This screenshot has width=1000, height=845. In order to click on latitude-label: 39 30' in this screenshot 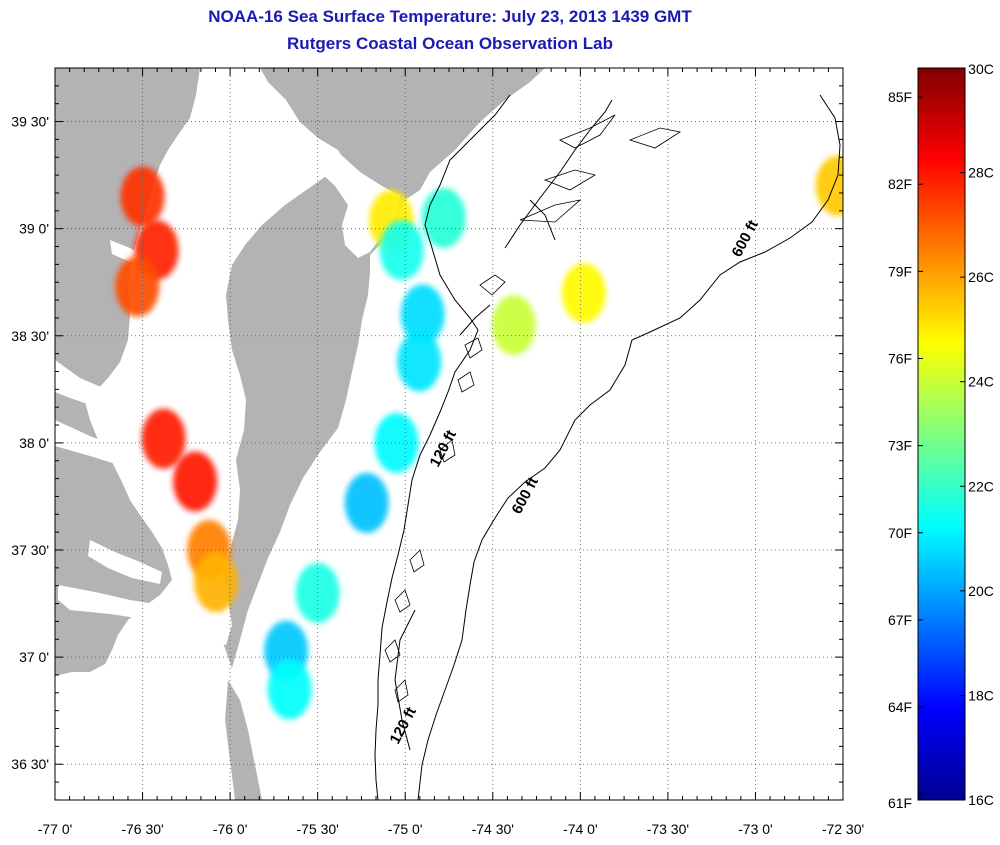, I will do `click(30, 122)`.